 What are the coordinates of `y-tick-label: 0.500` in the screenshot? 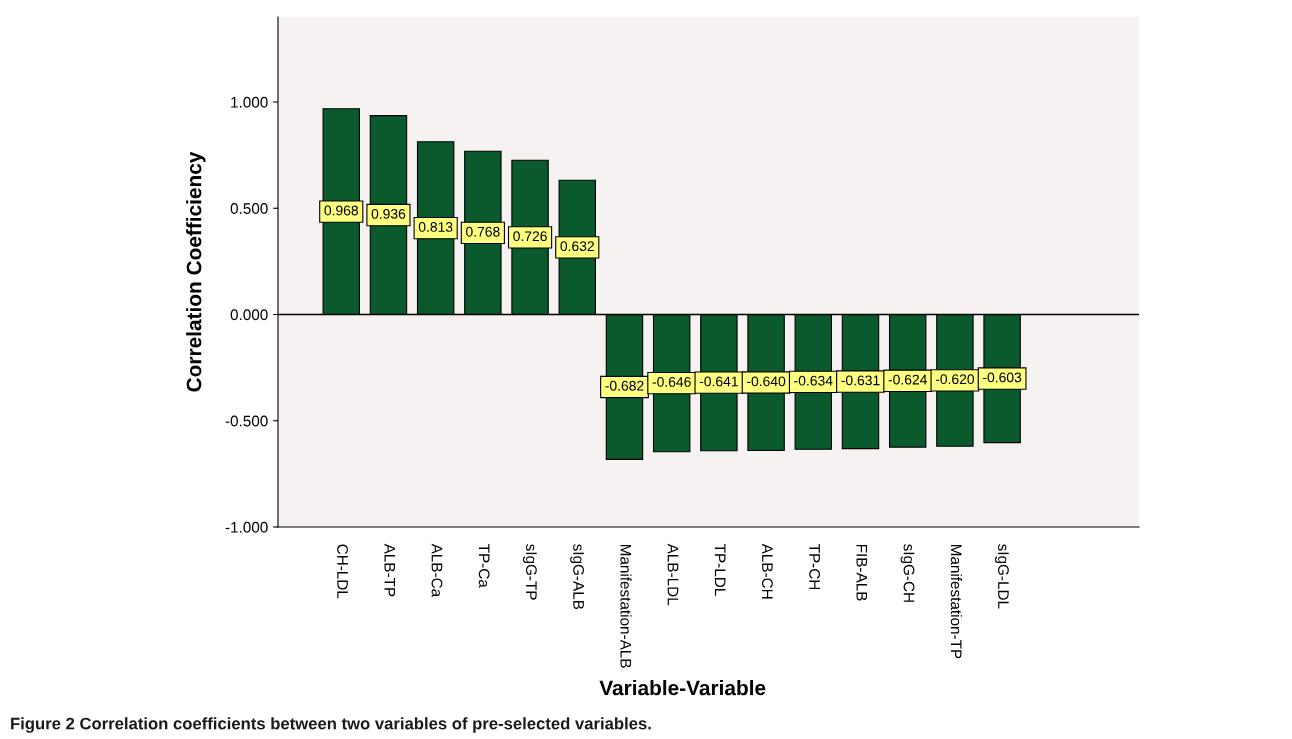 It's located at (249, 208).